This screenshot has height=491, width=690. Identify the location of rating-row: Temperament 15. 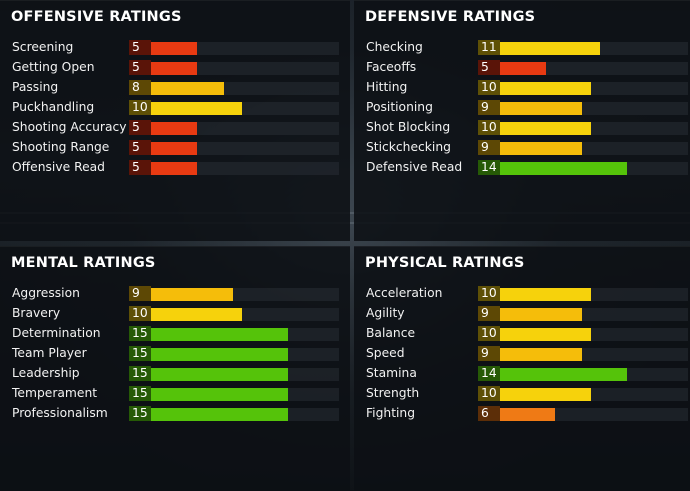
(175, 393).